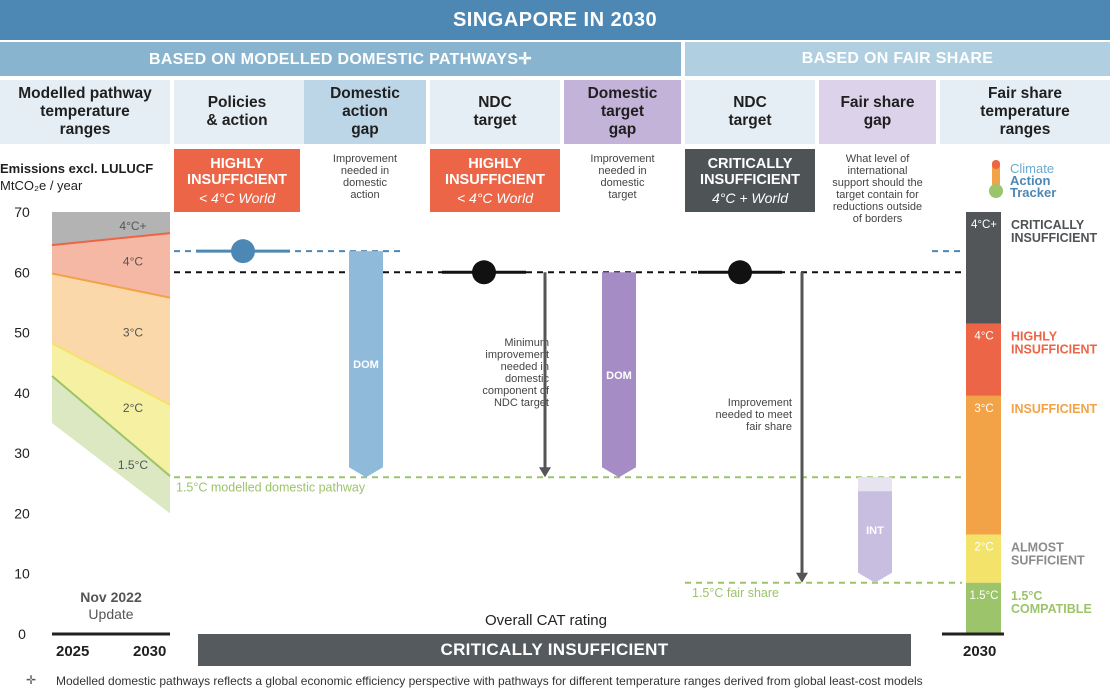 This screenshot has width=1110, height=697. I want to click on y-tick-label: 70, so click(22, 212).